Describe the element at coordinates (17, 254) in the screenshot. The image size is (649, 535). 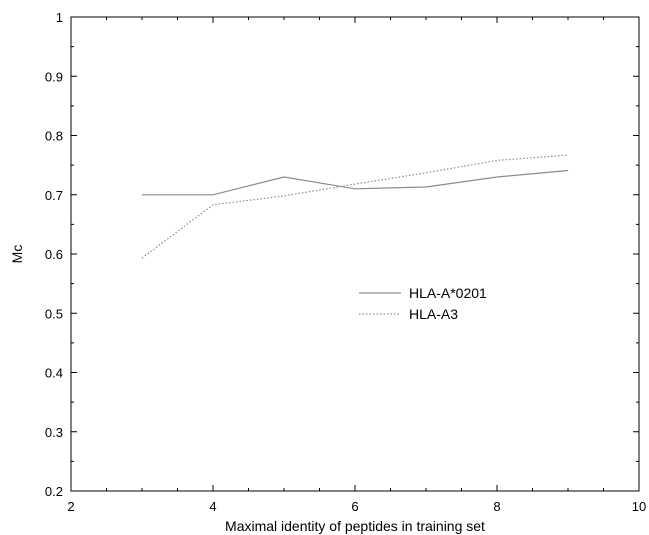
I see `y-axis-label: Mc` at that location.